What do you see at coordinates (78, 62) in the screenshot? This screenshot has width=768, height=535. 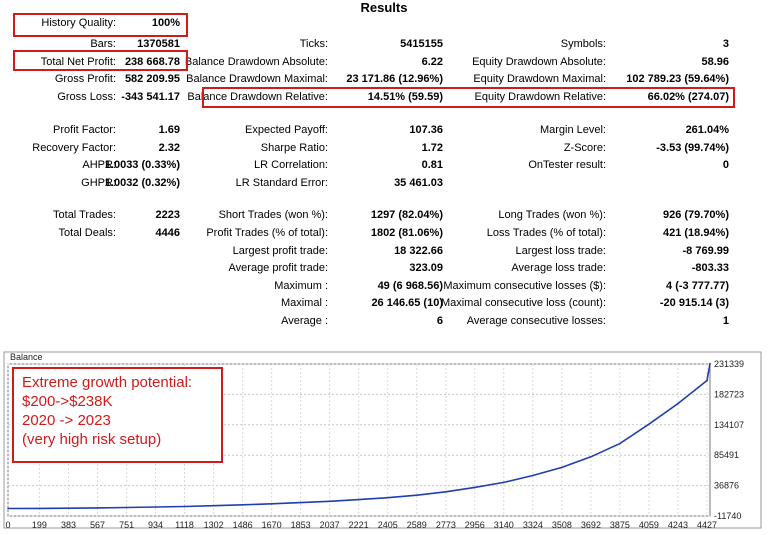 I see `total-net-profit-label: Total Net Profit:` at bounding box center [78, 62].